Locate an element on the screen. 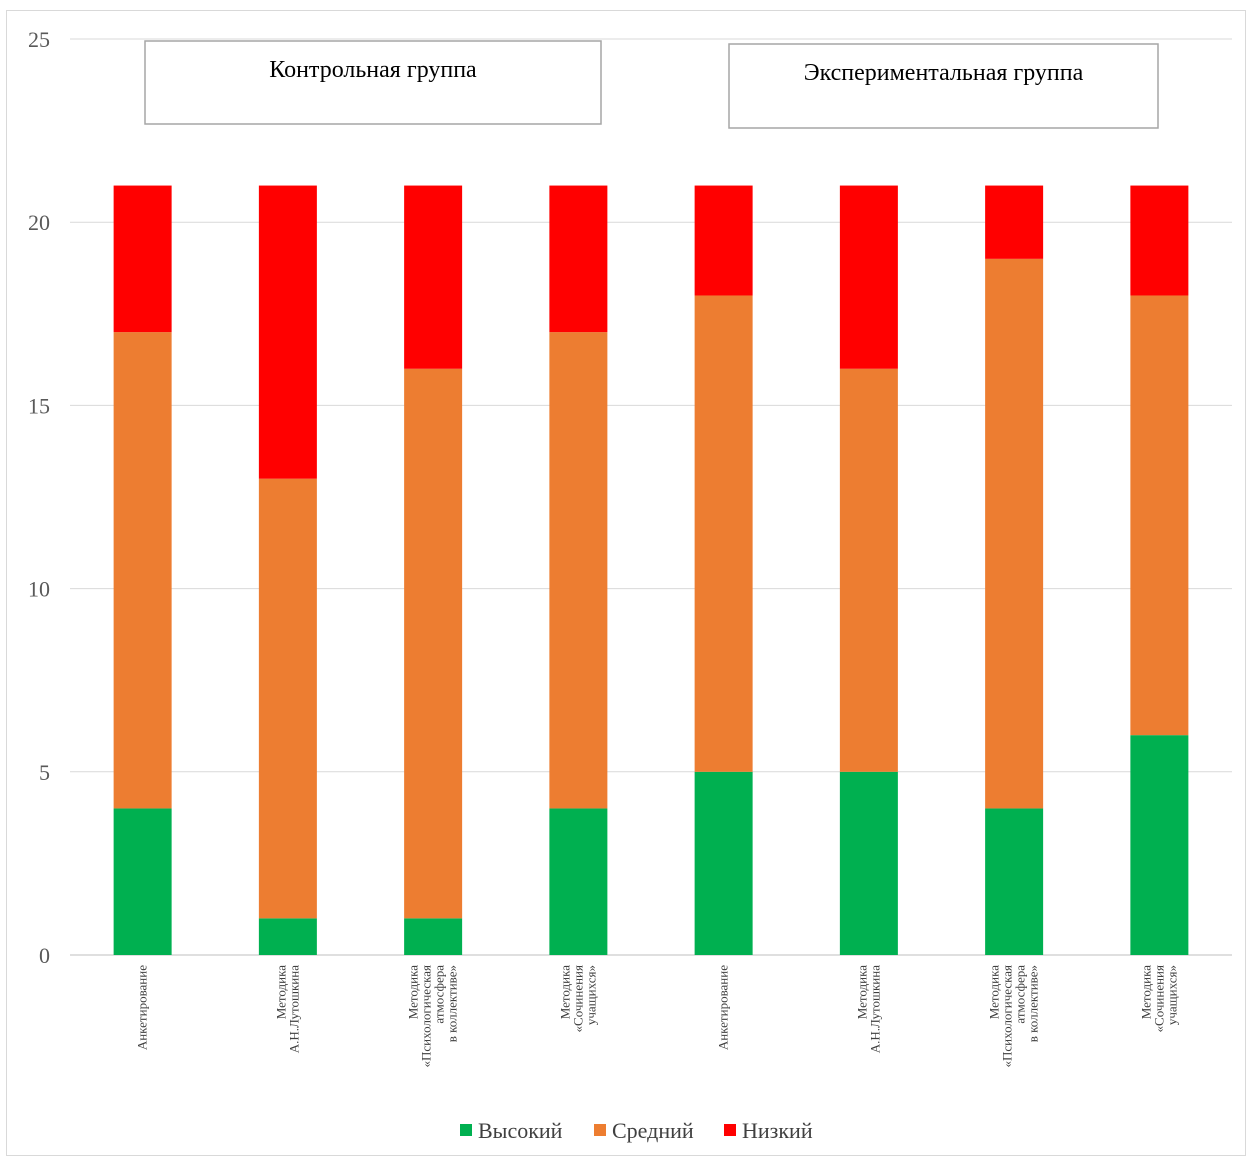 This screenshot has height=1159, width=1251. legend-label: Средний is located at coordinates (653, 1130).